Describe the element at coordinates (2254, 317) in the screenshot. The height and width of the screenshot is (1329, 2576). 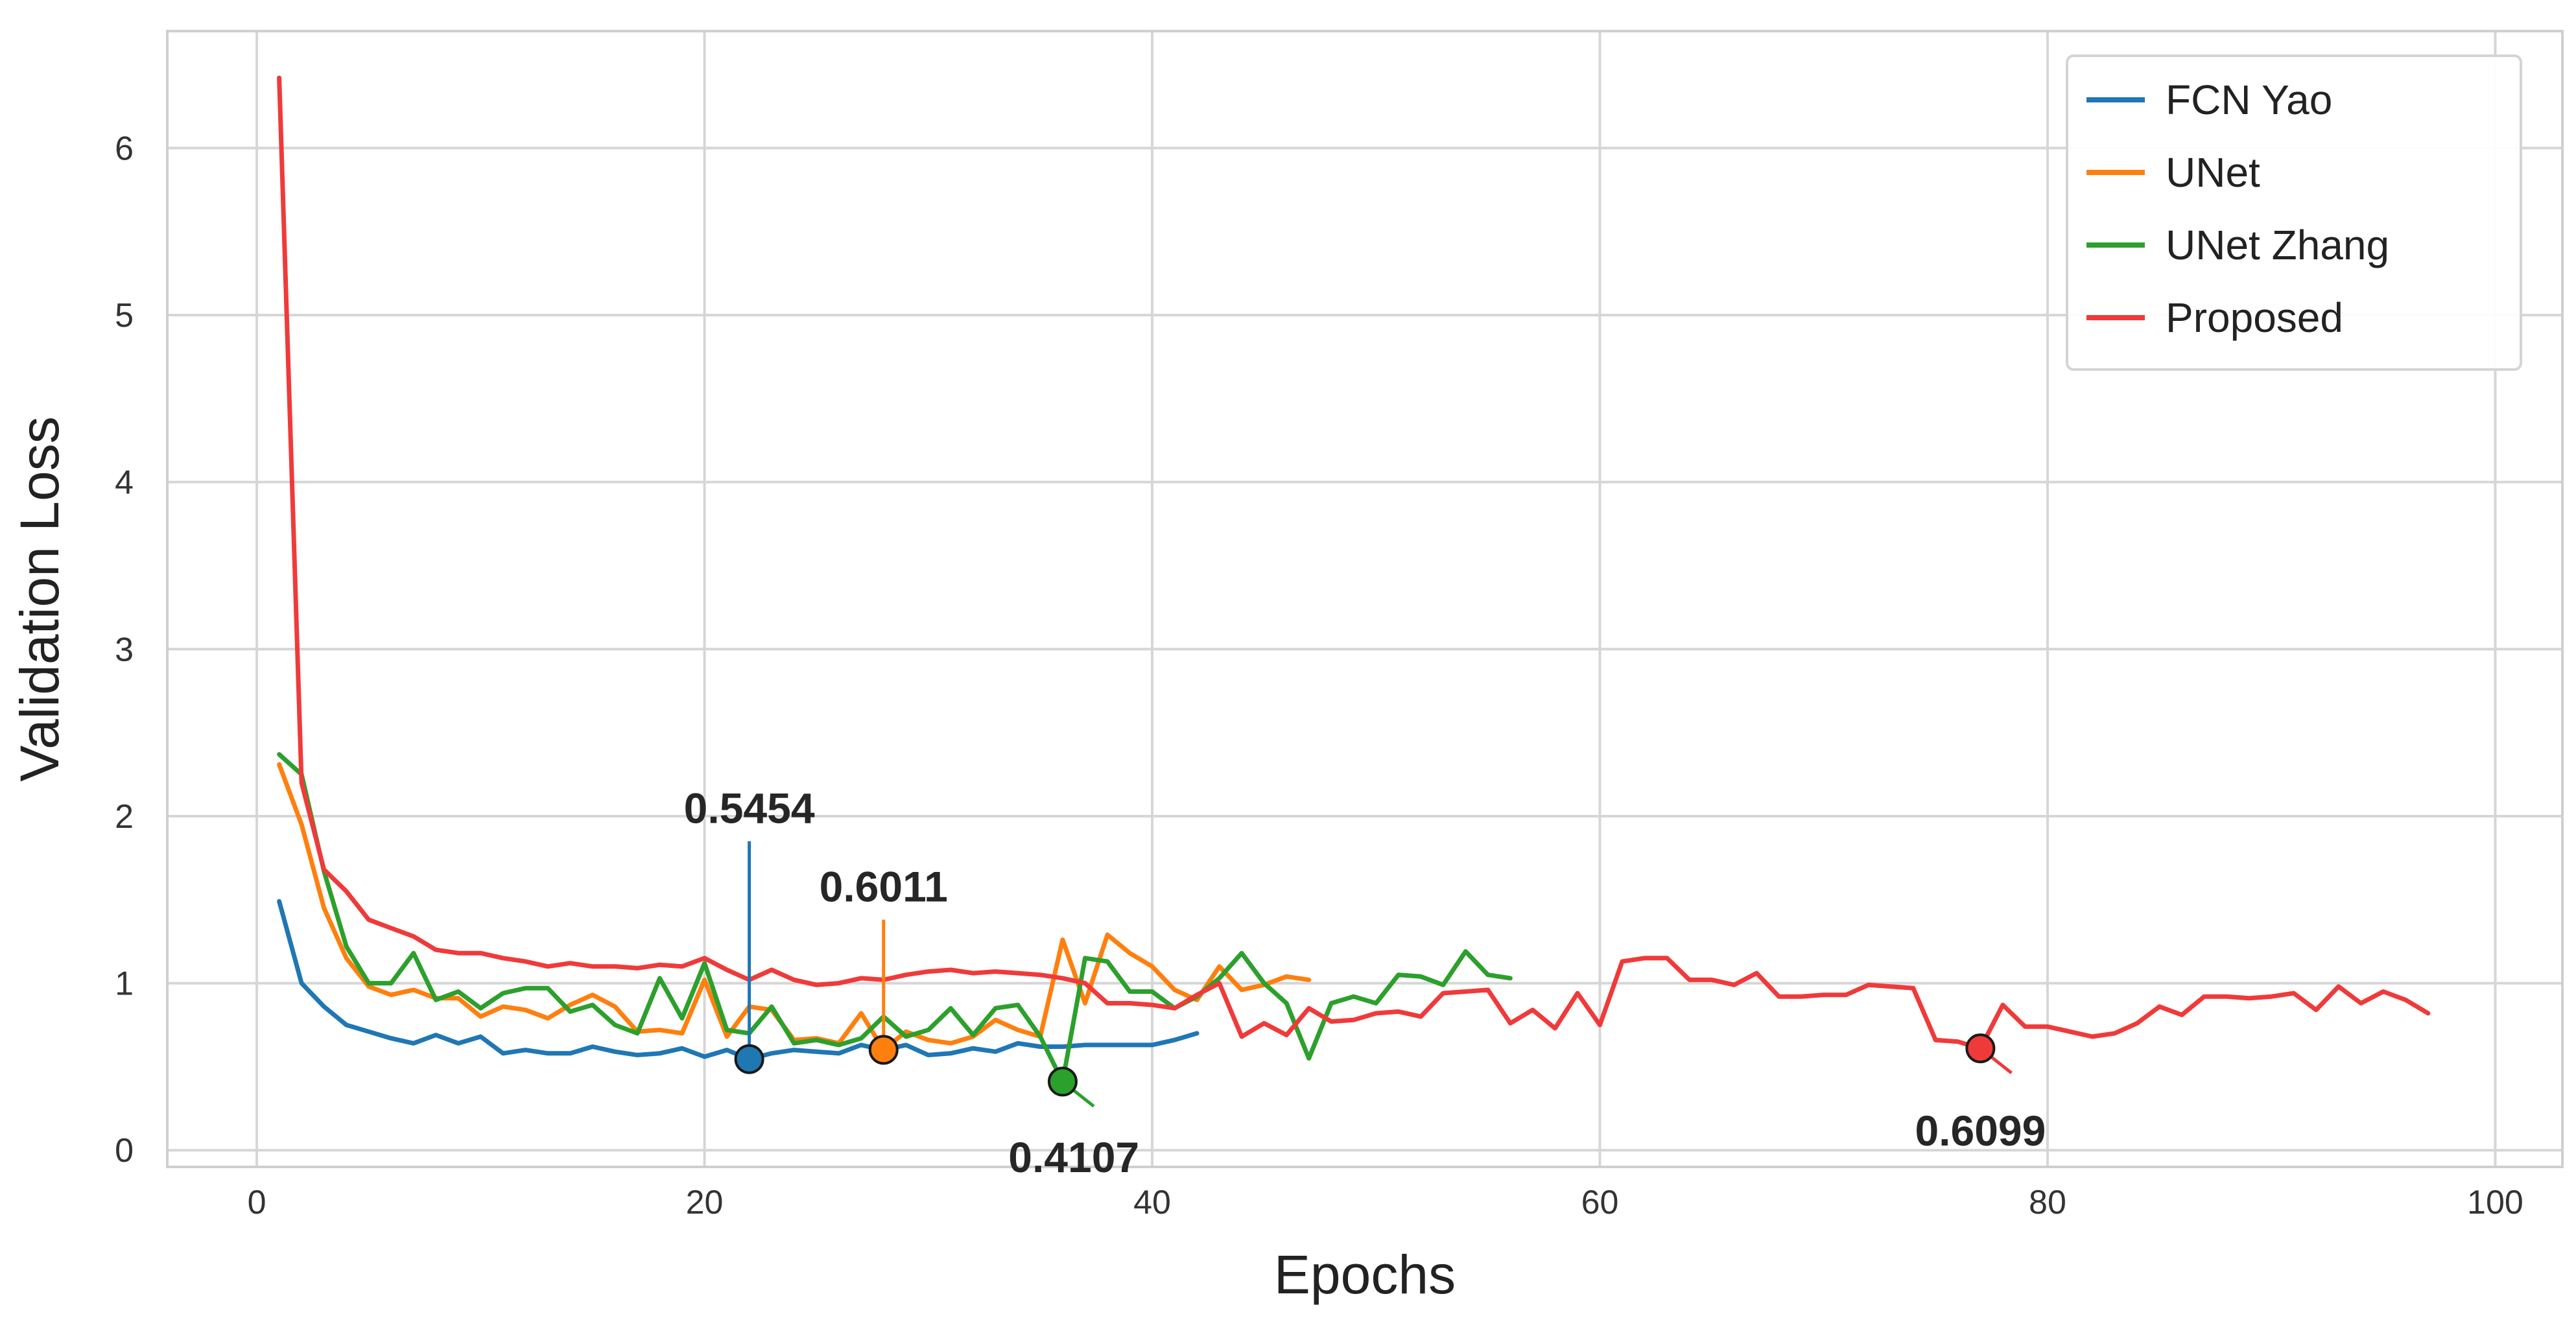
I see `legend-label: Proposed` at that location.